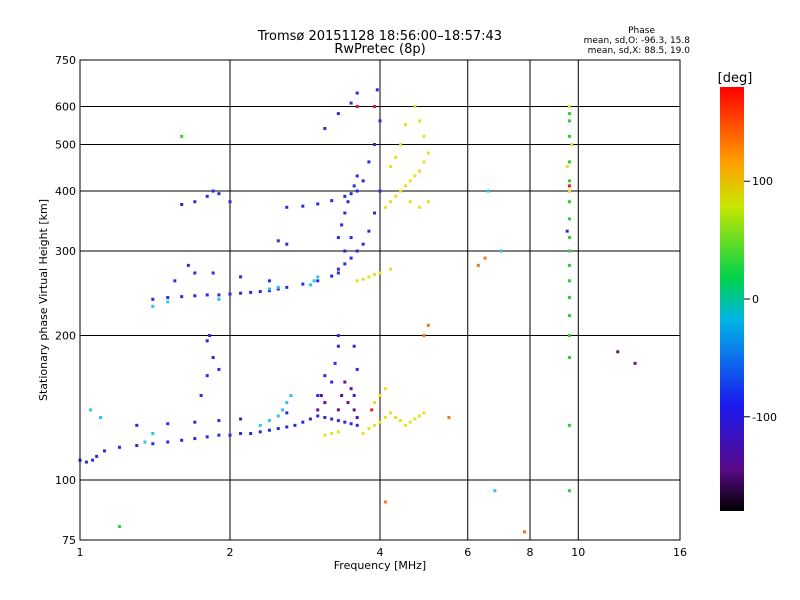 This screenshot has width=800, height=600. Describe the element at coordinates (65, 145) in the screenshot. I see `y-tick-label: 500` at that location.